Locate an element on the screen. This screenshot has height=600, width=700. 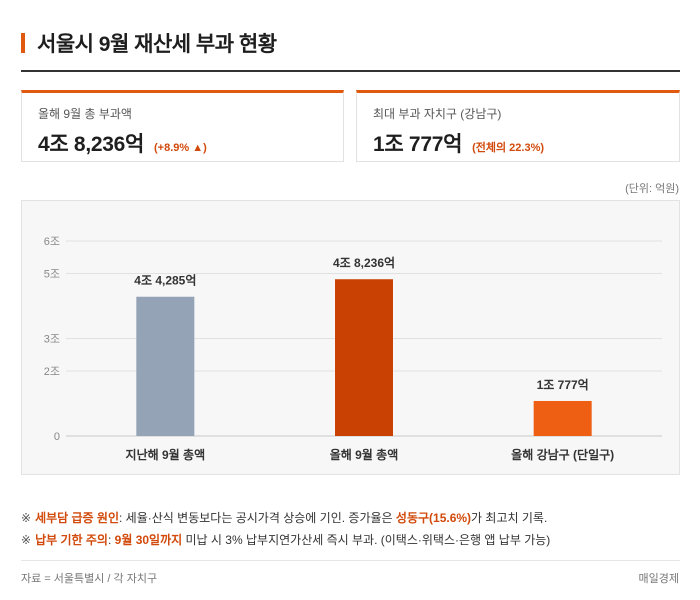
bar-value-label: 4조 4,285억 is located at coordinates (165, 281).